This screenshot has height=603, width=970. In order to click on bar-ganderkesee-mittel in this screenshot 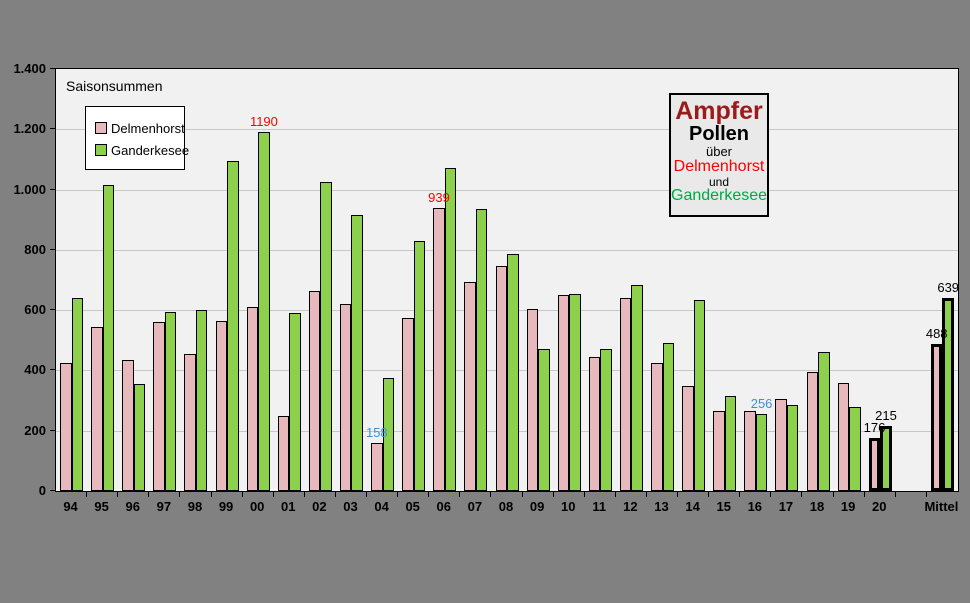, I will do `click(948, 394)`.